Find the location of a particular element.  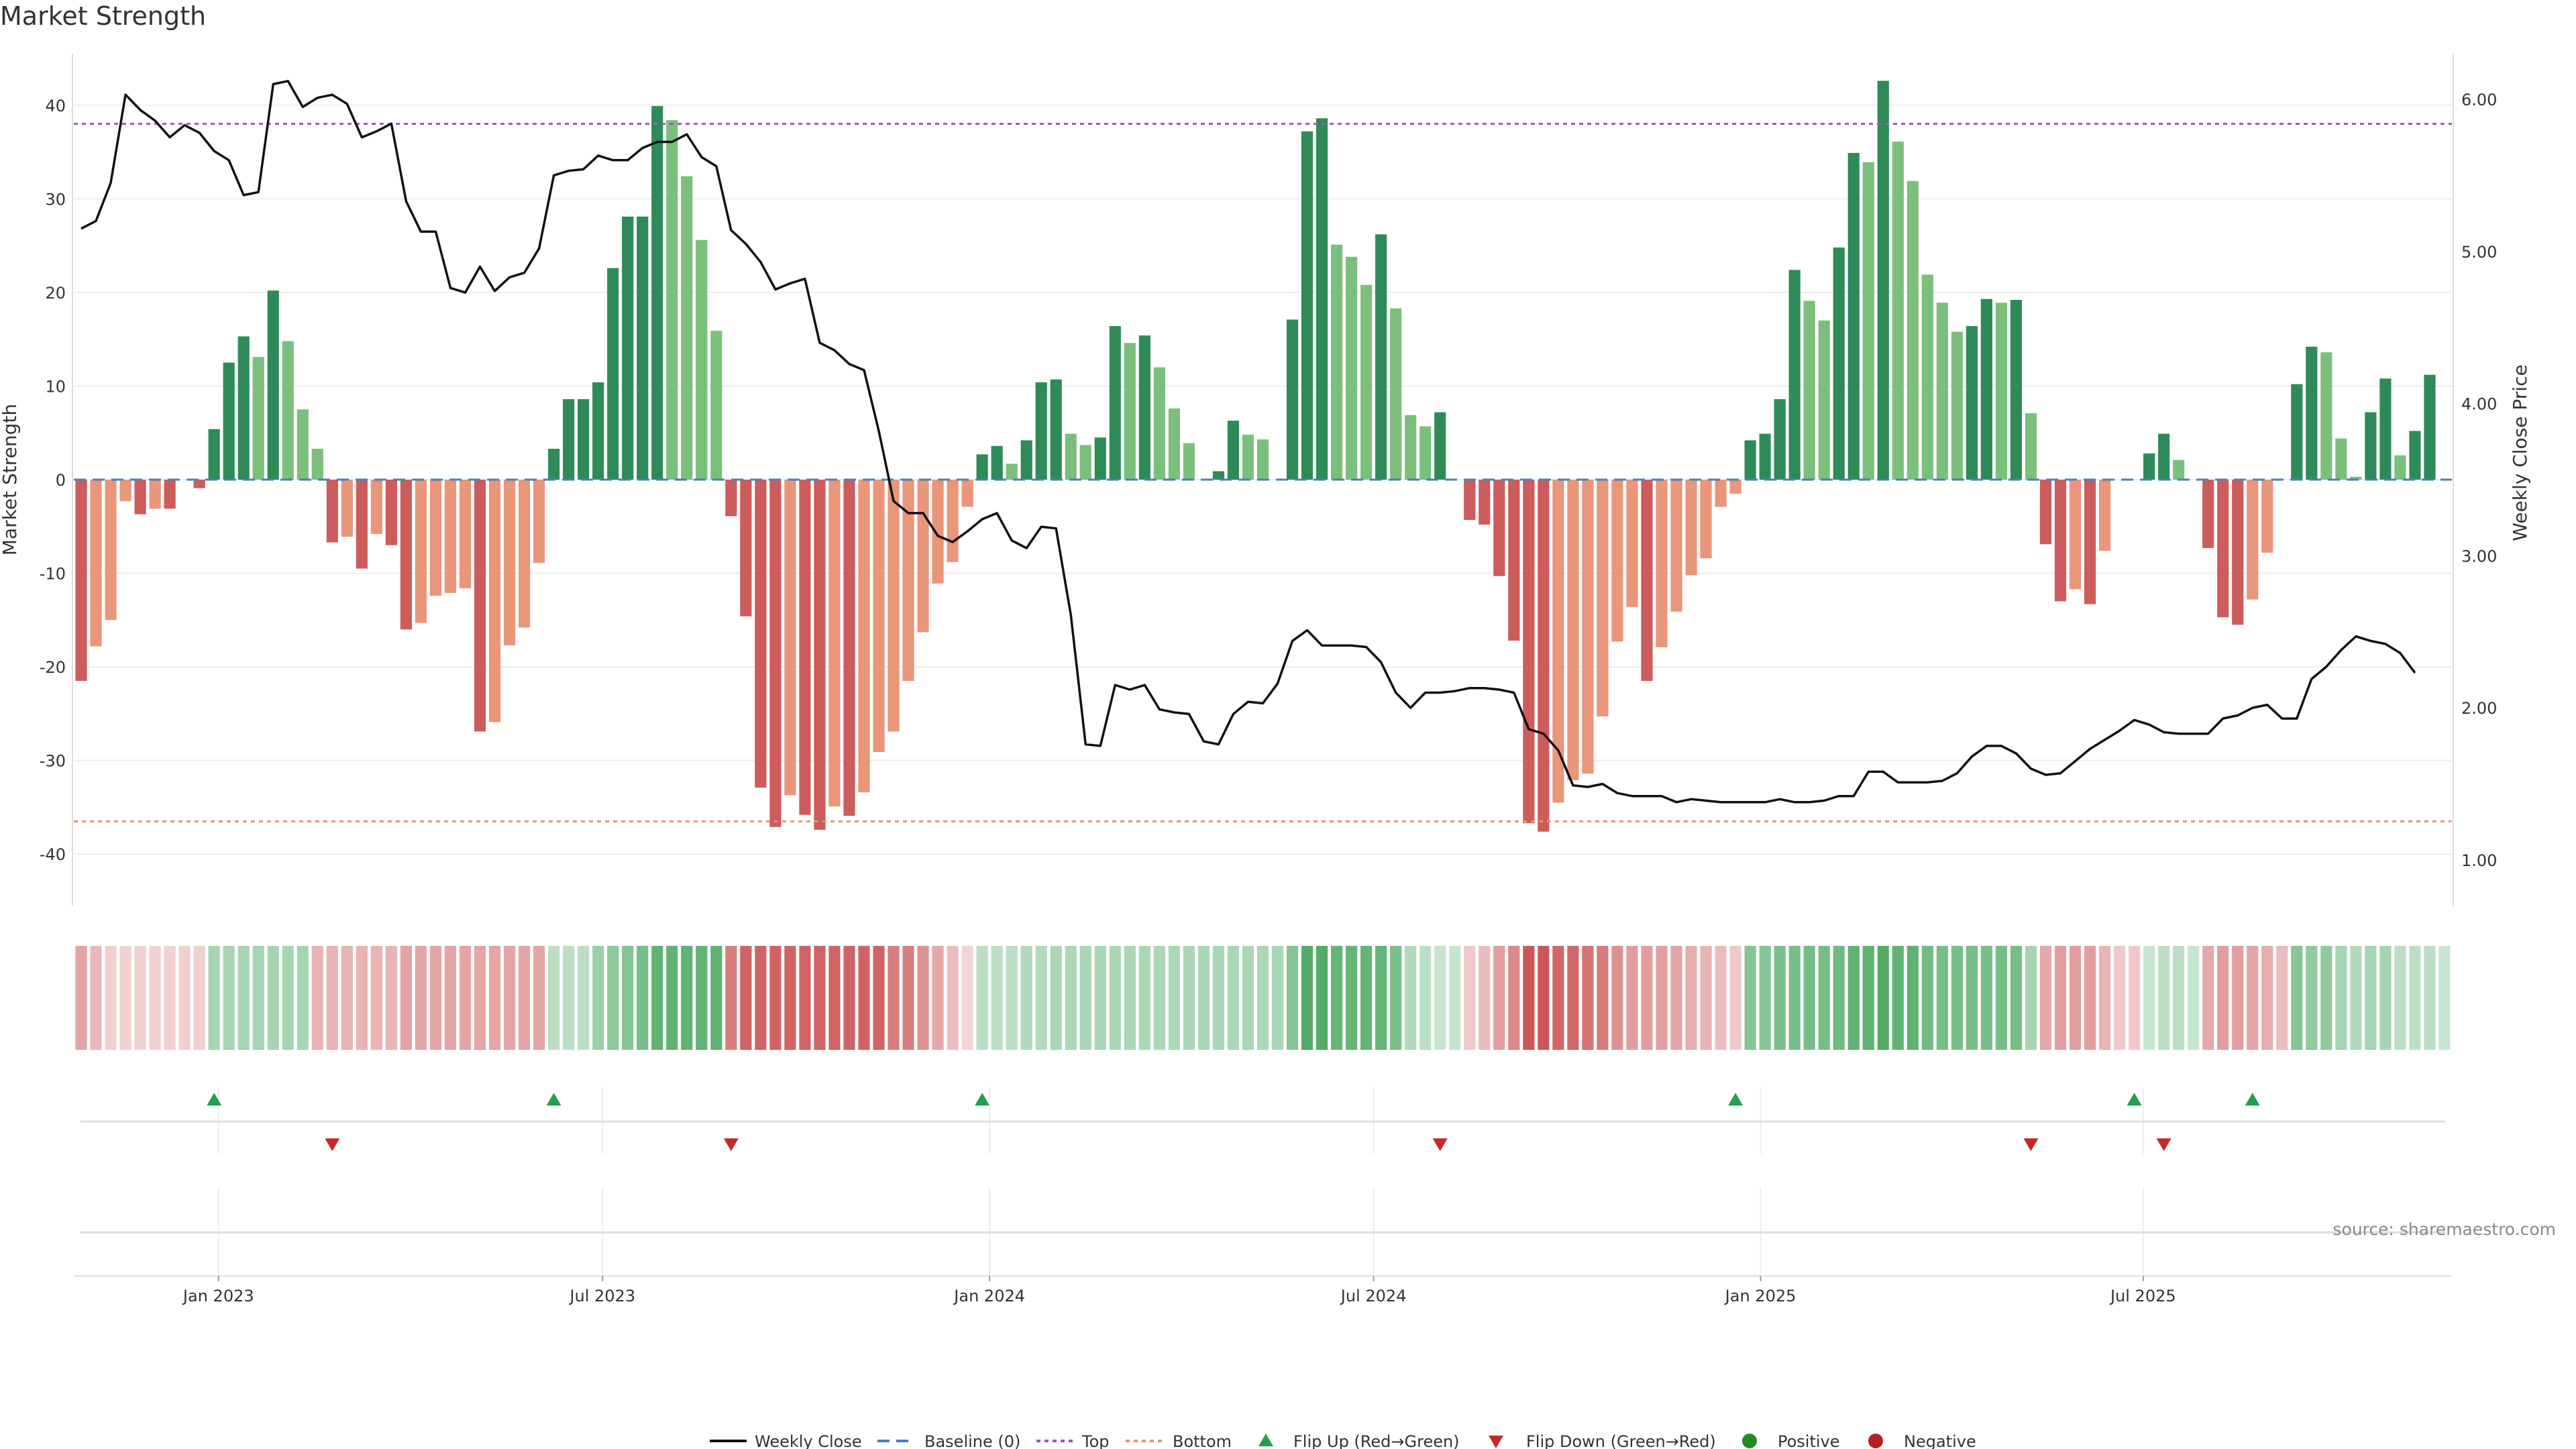

y2-tick-label: 2.00 is located at coordinates (2479, 708).